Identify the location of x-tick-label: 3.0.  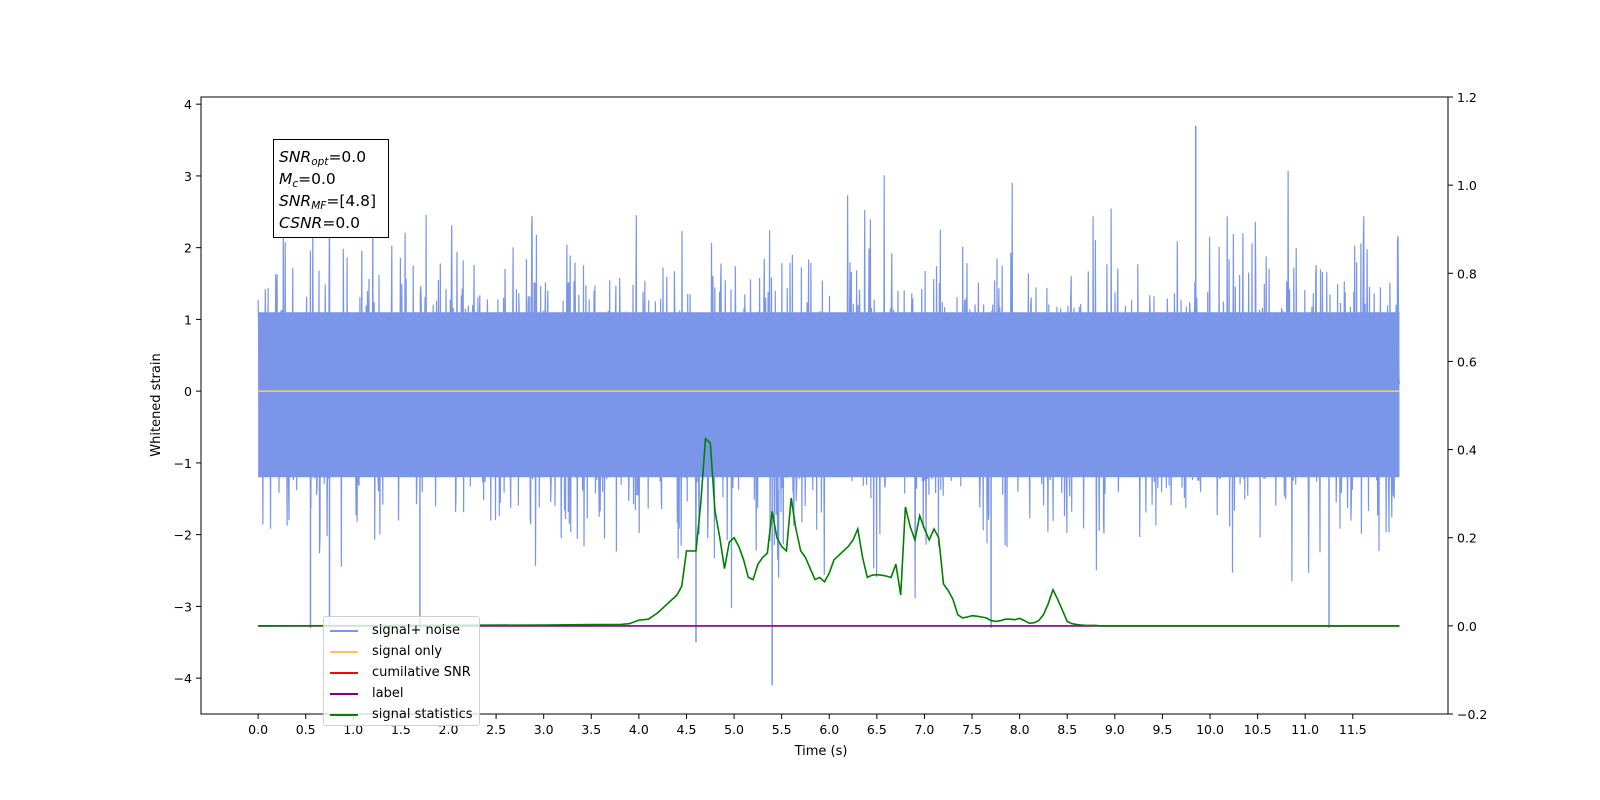
(544, 729).